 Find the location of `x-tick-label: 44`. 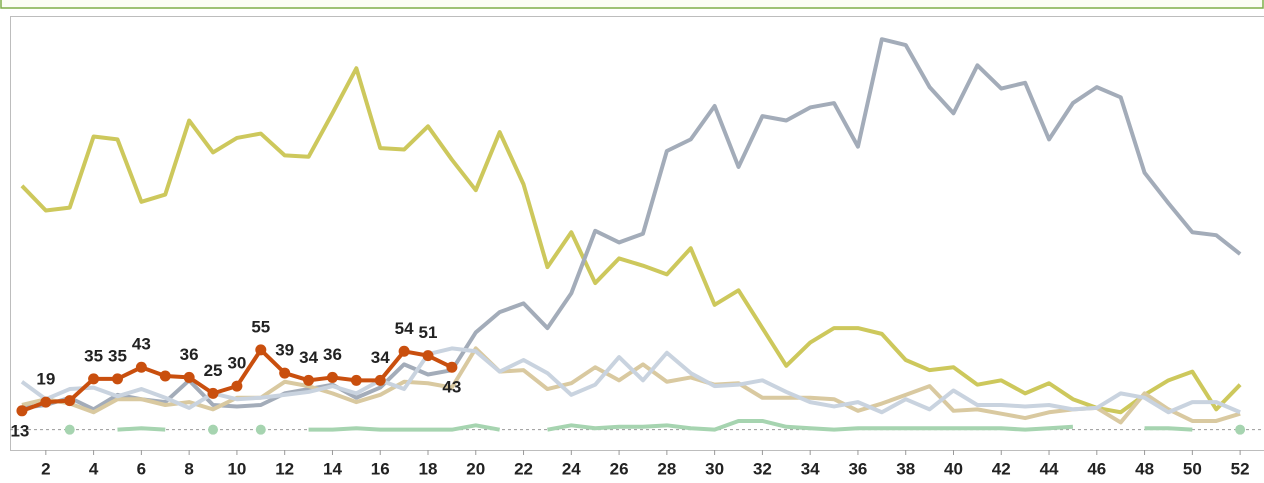

x-tick-label: 44 is located at coordinates (1049, 468).